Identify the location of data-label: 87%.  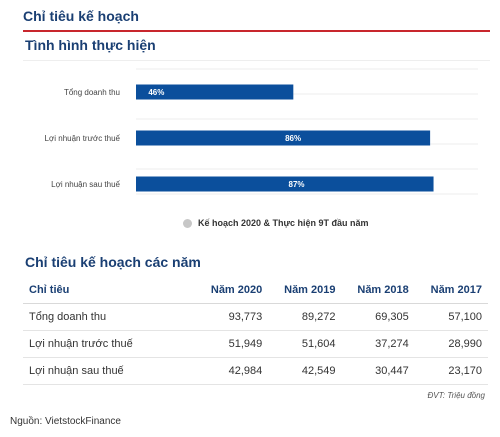
(297, 184).